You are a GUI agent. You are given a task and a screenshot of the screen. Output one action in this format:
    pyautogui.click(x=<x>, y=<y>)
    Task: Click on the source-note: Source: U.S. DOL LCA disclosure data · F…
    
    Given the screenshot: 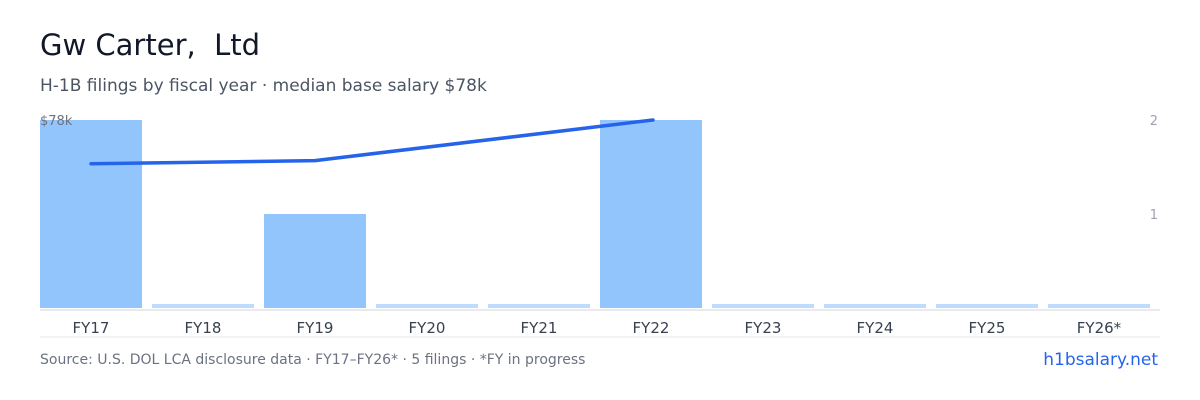 What is the action you would take?
    pyautogui.click(x=313, y=360)
    